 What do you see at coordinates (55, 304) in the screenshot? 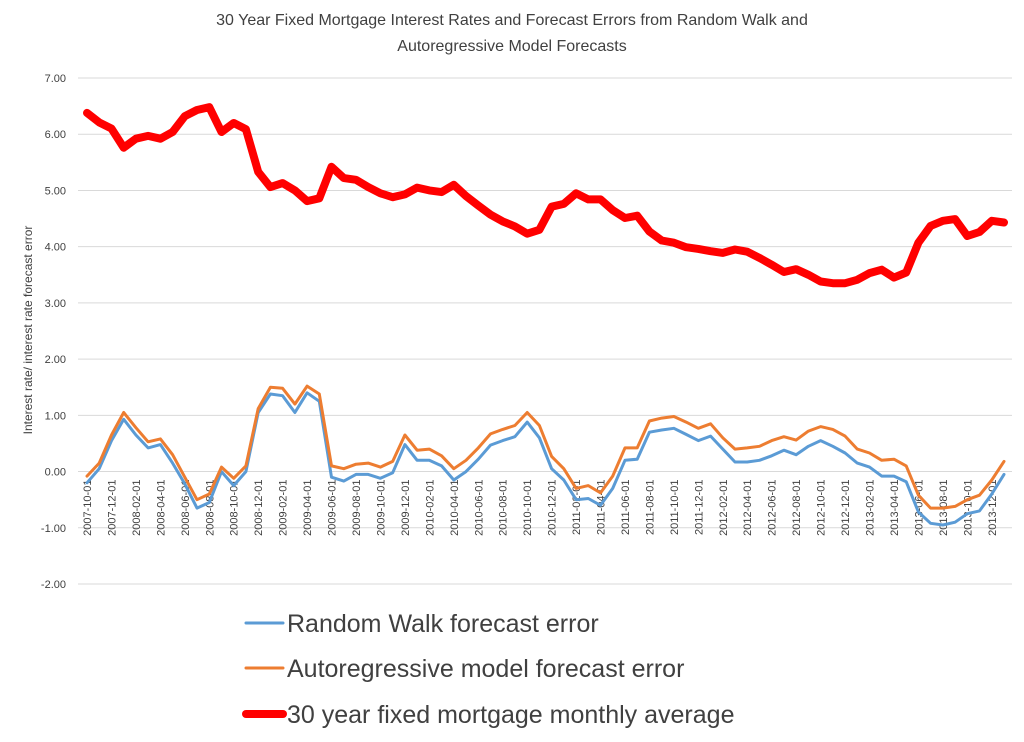
I see `y-tick-label: 3.00` at bounding box center [55, 304].